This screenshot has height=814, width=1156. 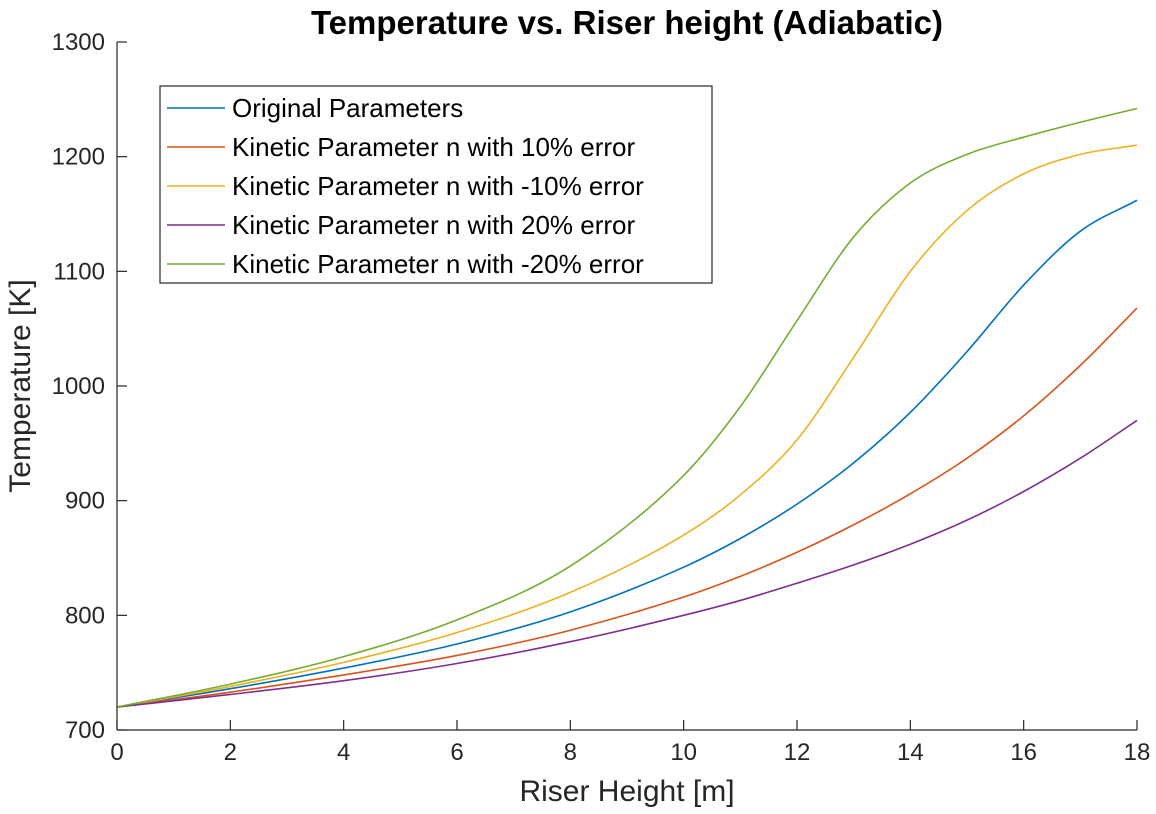 What do you see at coordinates (627, 22) in the screenshot?
I see `chart-title: Temperature vs. Riser height (Adiabatic)` at bounding box center [627, 22].